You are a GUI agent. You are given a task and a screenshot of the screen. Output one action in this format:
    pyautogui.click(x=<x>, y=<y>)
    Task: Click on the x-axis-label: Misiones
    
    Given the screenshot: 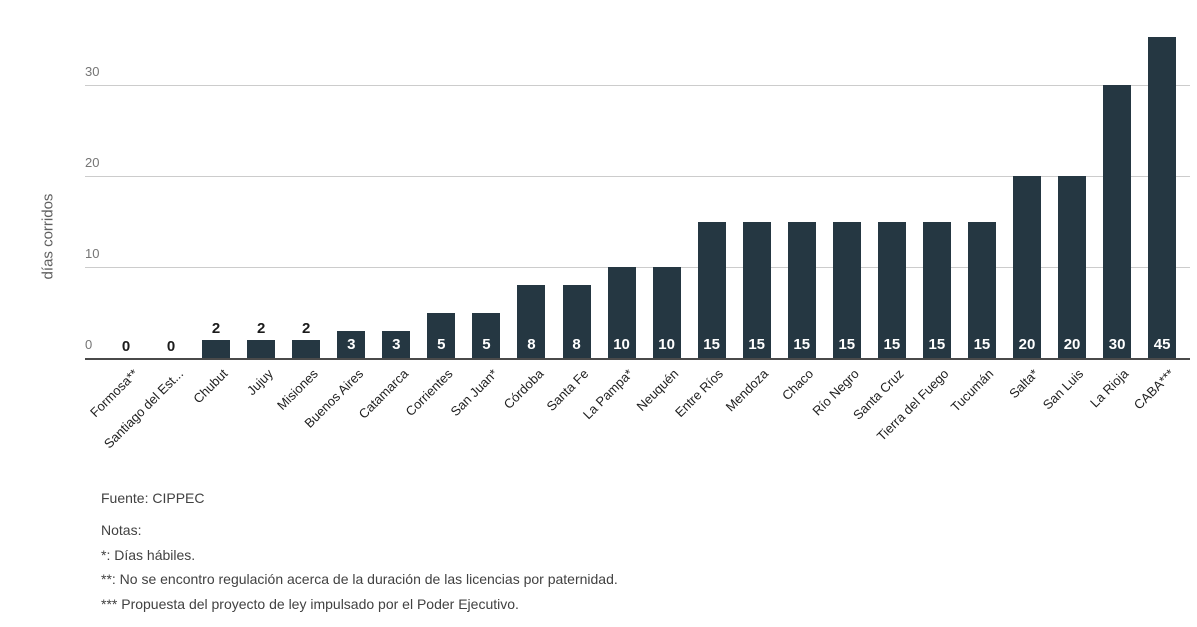 What is the action you would take?
    pyautogui.click(x=297, y=389)
    